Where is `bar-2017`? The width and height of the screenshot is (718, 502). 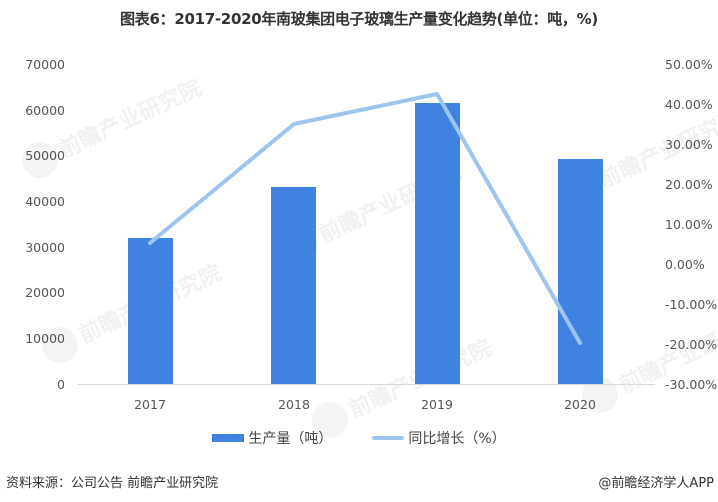
bar-2017 is located at coordinates (150, 311).